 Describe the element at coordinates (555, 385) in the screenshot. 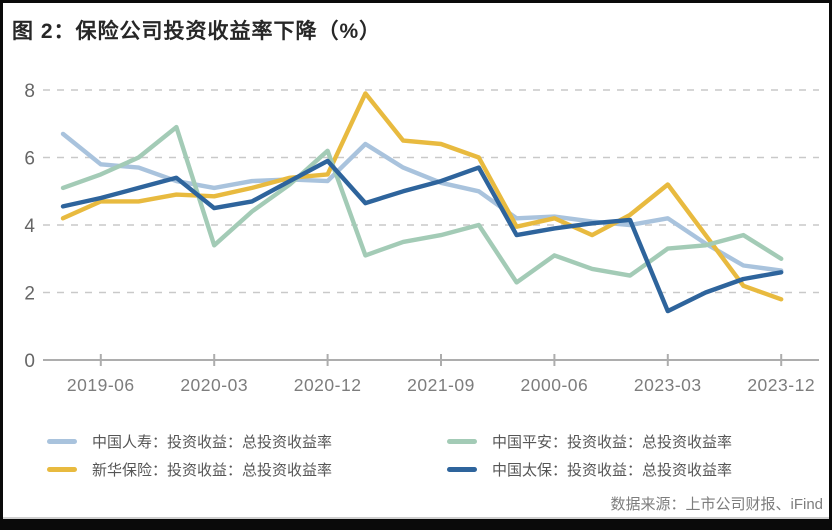

I see `x-tick-label: 2000-06` at that location.